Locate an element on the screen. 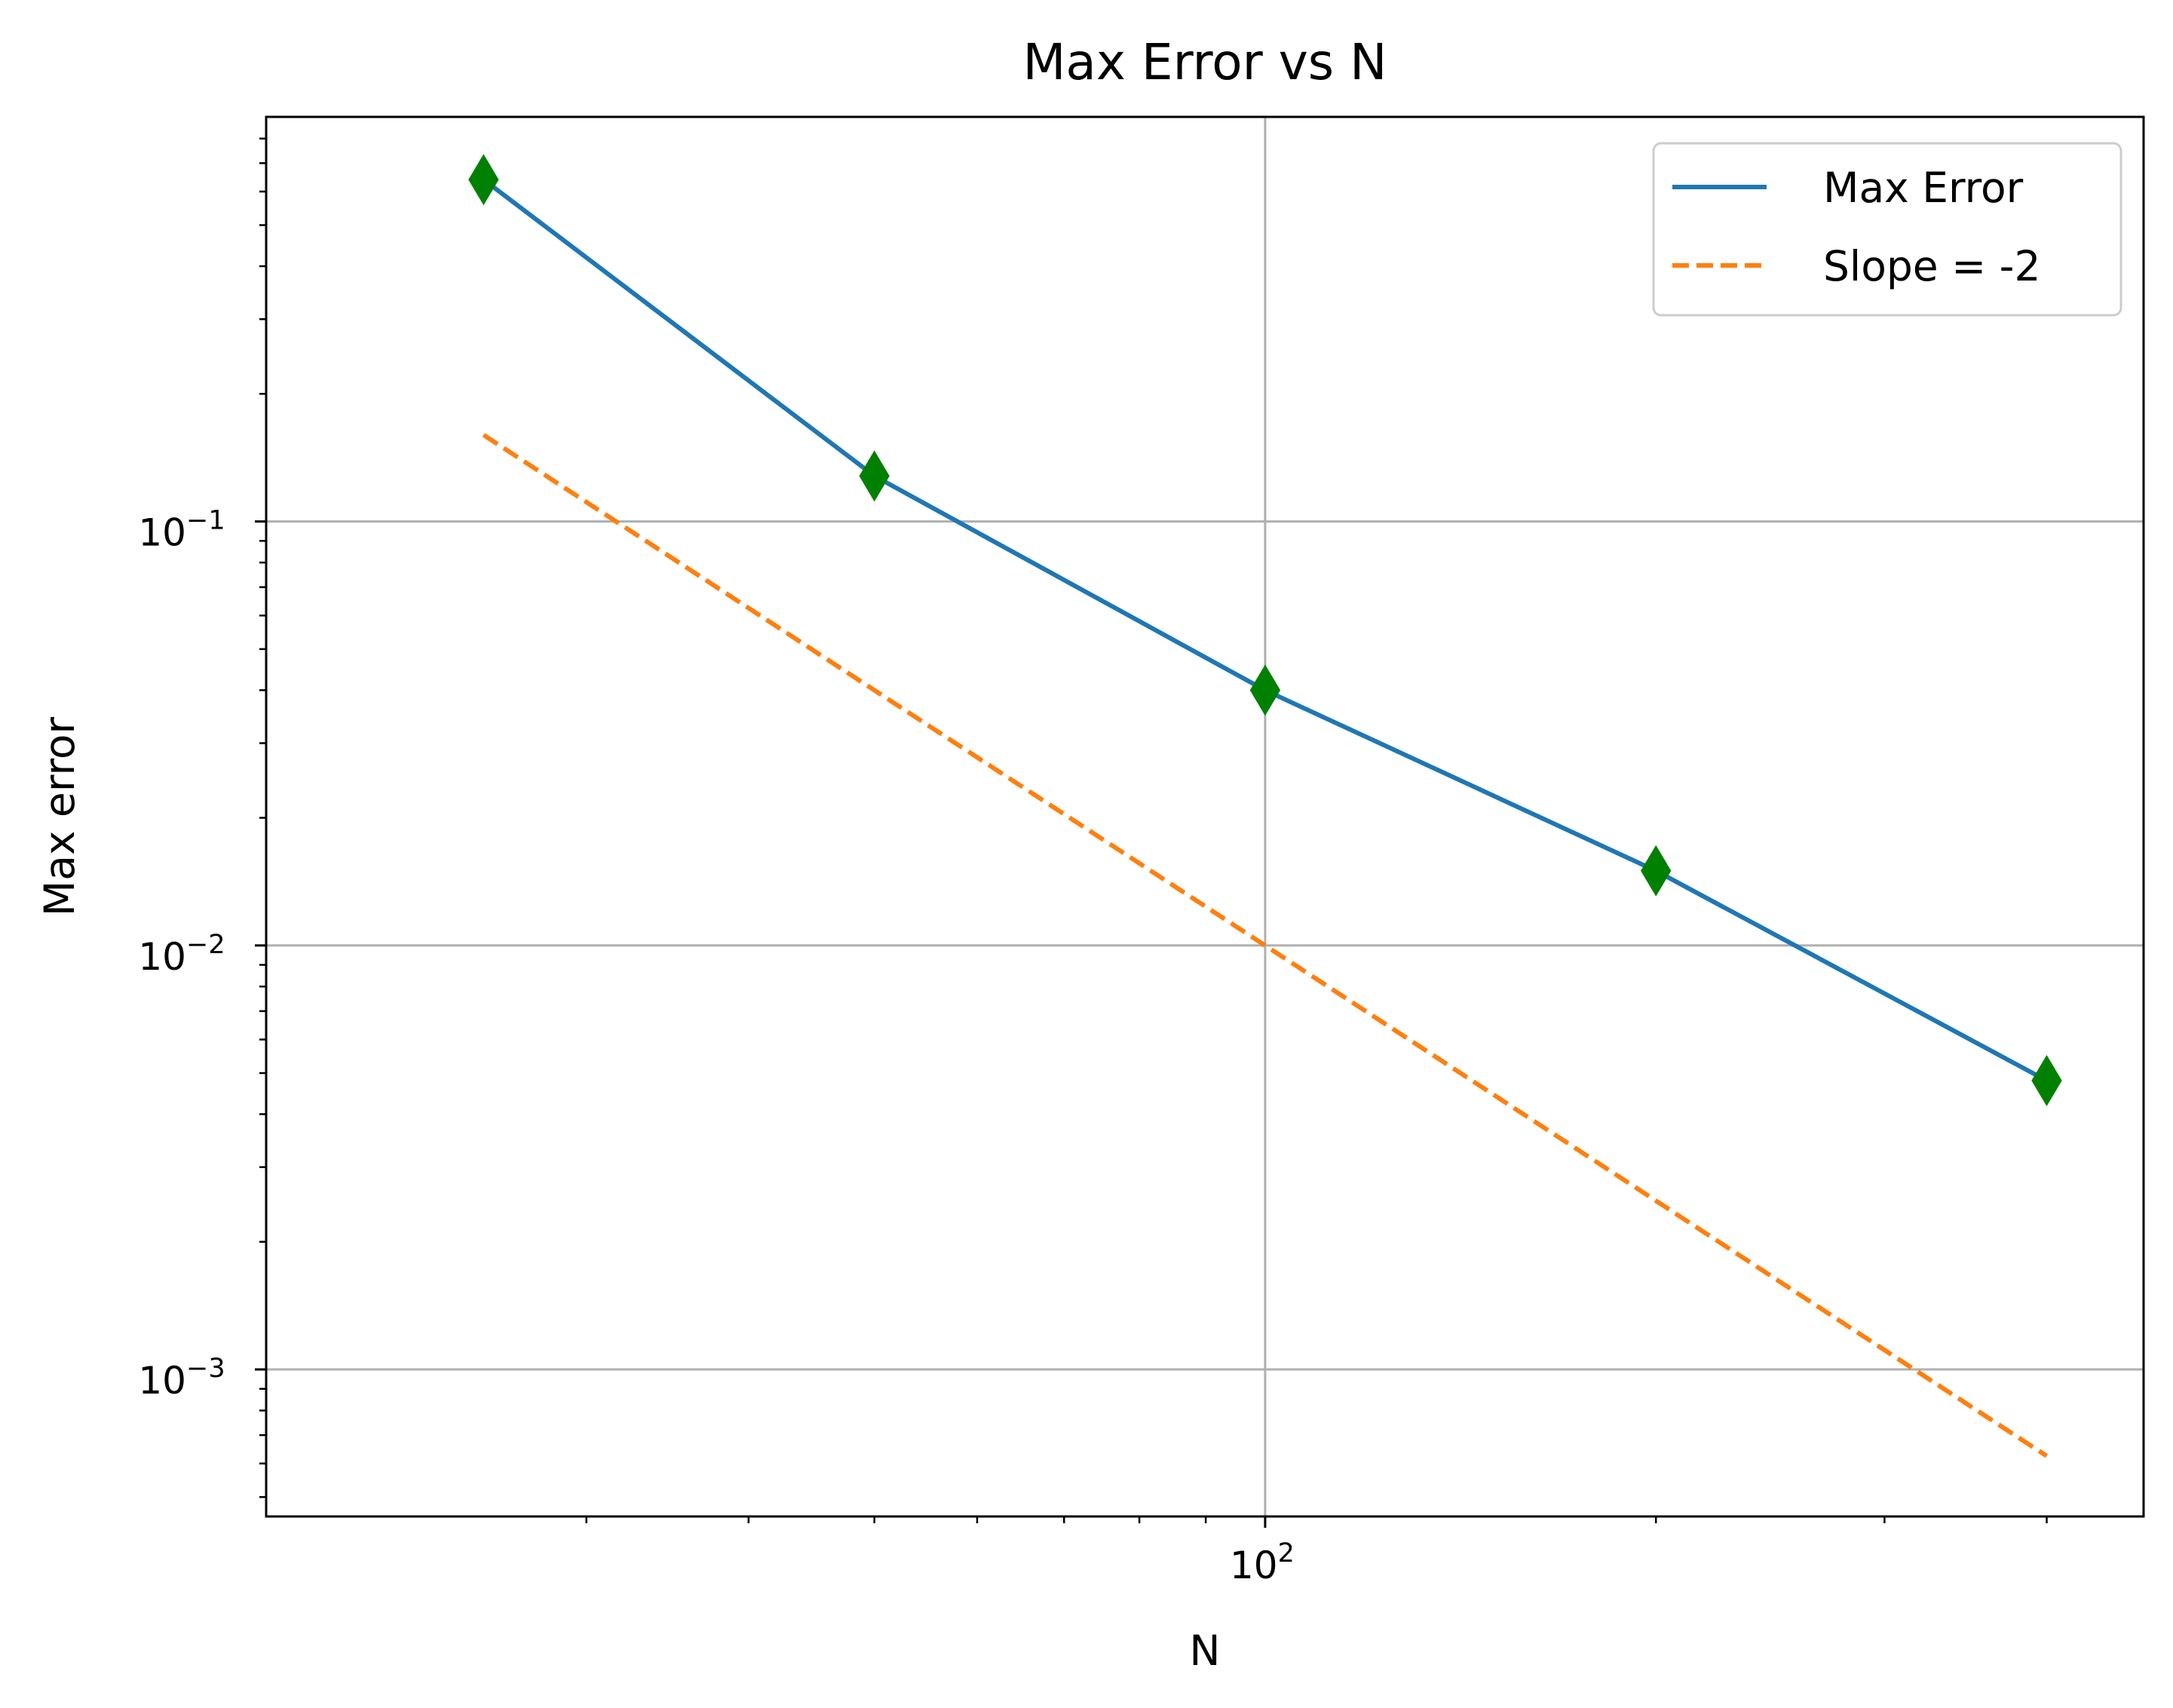 The height and width of the screenshot is (1708, 2173). legend-label-1: Slope = -2 is located at coordinates (1931, 266).